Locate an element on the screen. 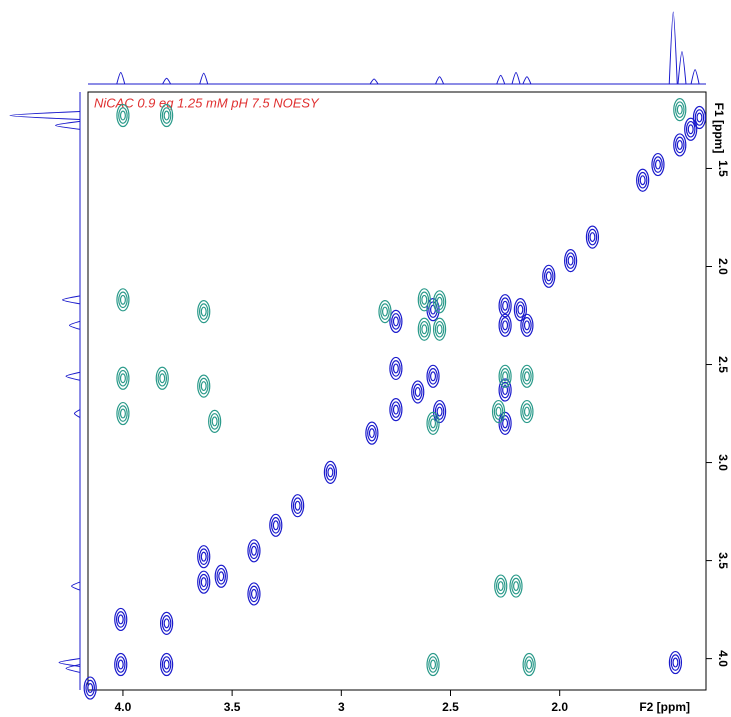  y-tick-label: 3.0 is located at coordinates (723, 462).